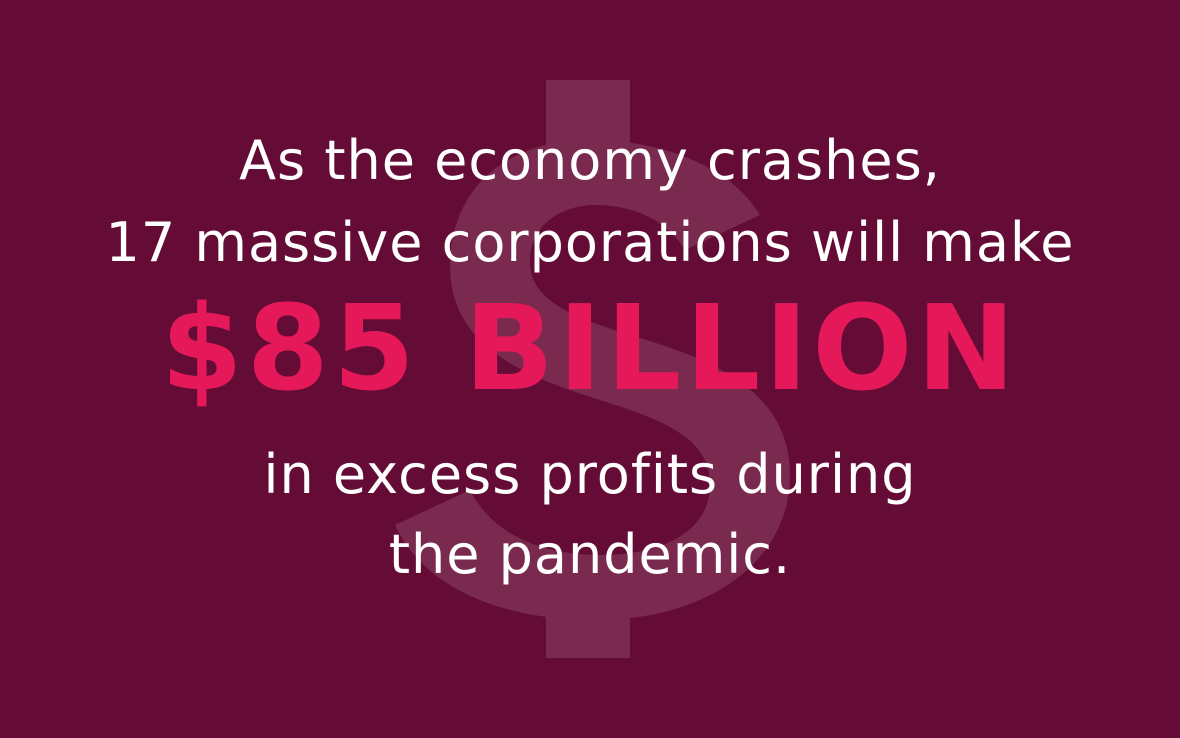 This screenshot has height=738, width=1180. What do you see at coordinates (590, 160) in the screenshot?
I see `headline-line-1: As the economy crashes,` at bounding box center [590, 160].